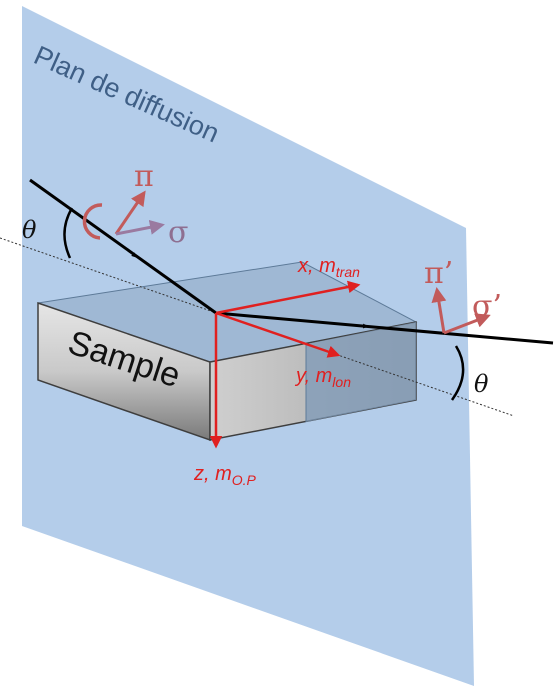  What do you see at coordinates (438, 273) in the screenshot?
I see `scattered-pi-label: π’` at bounding box center [438, 273].